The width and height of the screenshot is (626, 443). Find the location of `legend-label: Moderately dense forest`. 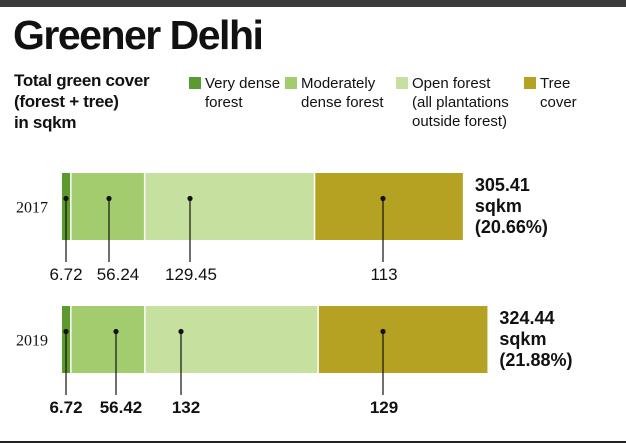

legend-label: Moderately dense forest is located at coordinates (342, 93).